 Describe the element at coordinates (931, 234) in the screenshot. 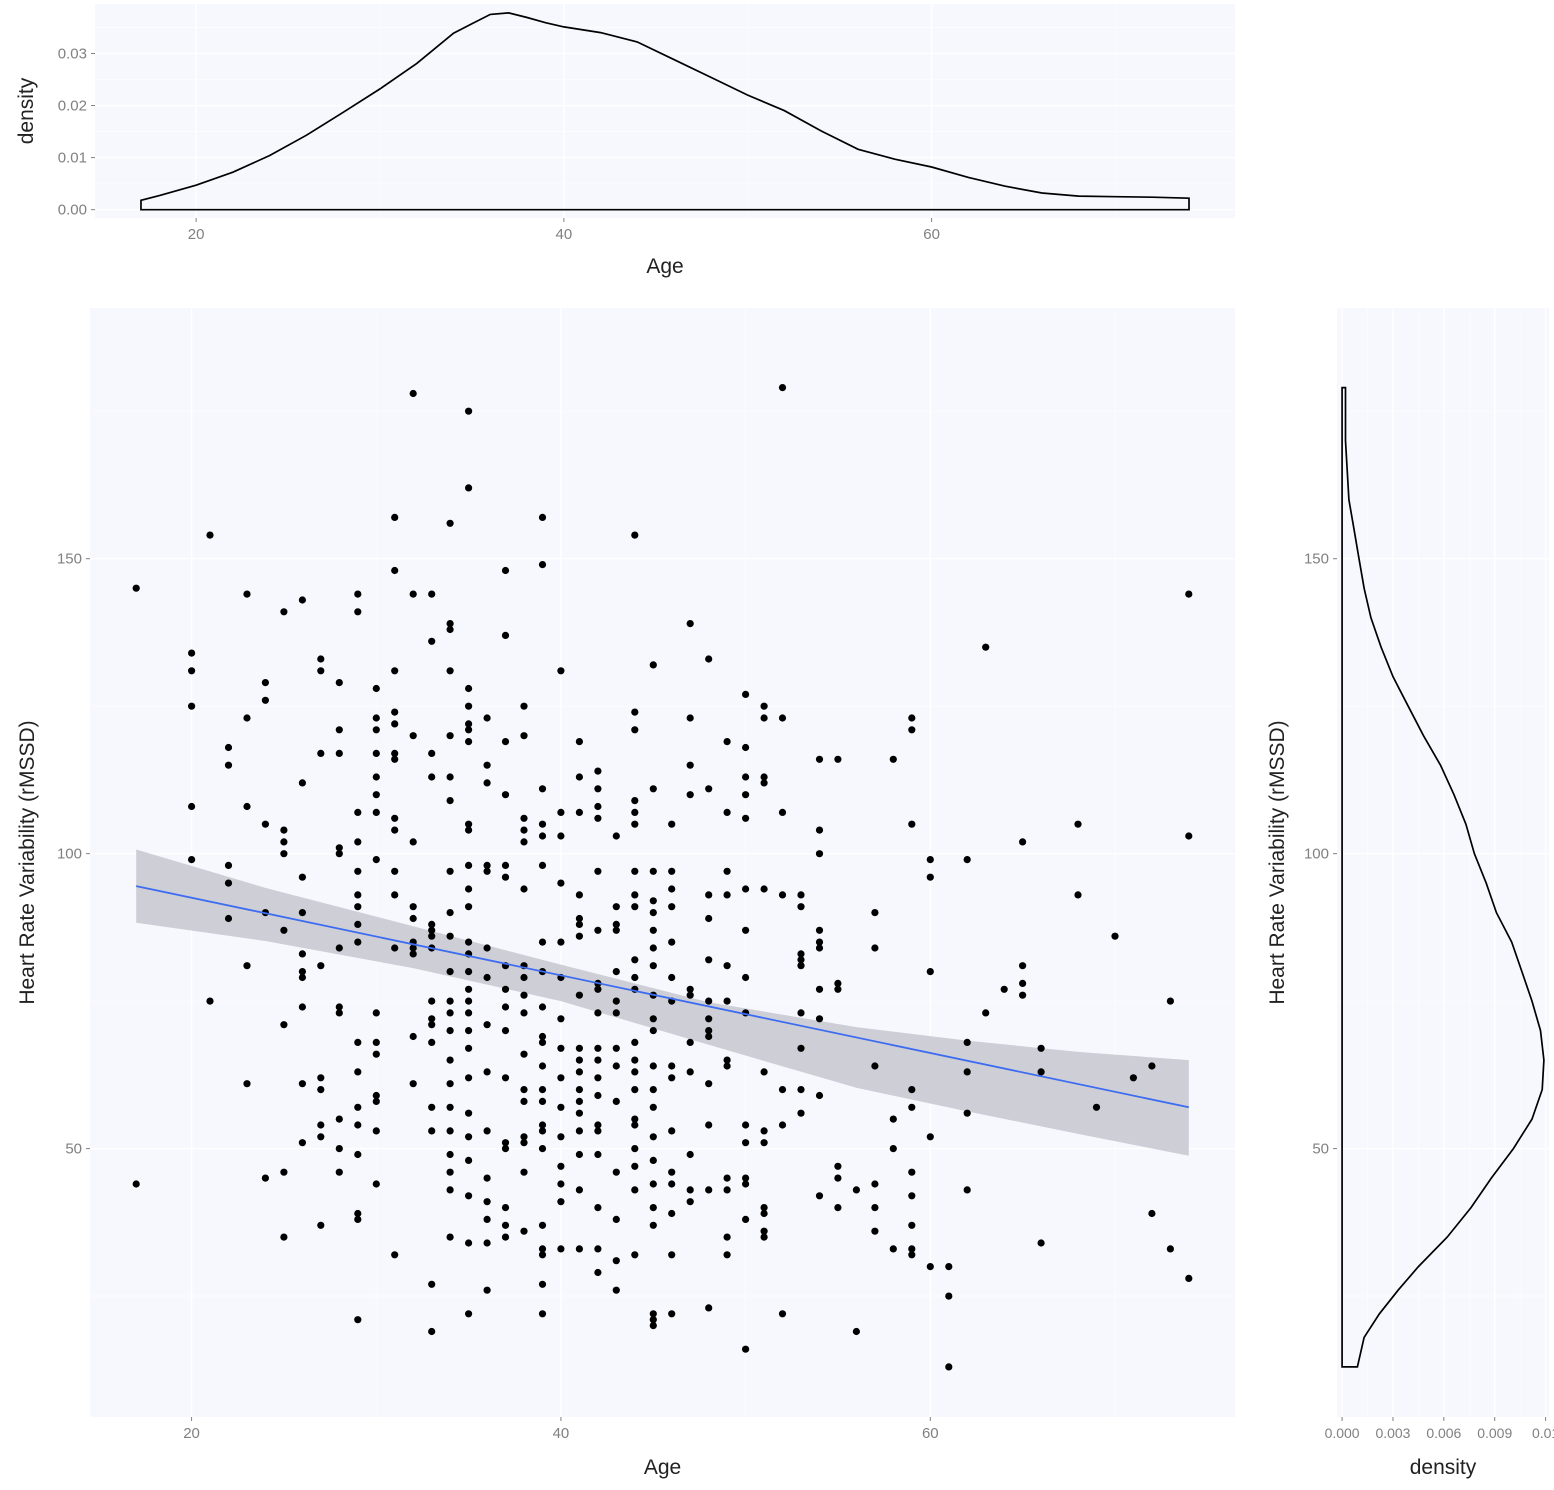

I see `x-tick-label: 60` at that location.